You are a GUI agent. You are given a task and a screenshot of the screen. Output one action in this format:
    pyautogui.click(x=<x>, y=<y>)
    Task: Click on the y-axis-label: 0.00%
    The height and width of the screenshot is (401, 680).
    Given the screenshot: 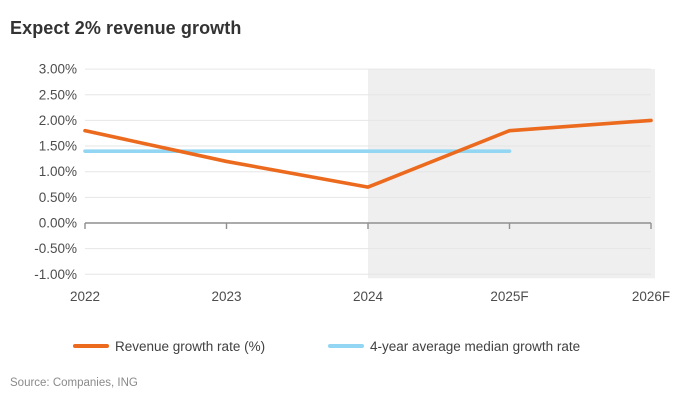 What is the action you would take?
    pyautogui.click(x=58, y=223)
    